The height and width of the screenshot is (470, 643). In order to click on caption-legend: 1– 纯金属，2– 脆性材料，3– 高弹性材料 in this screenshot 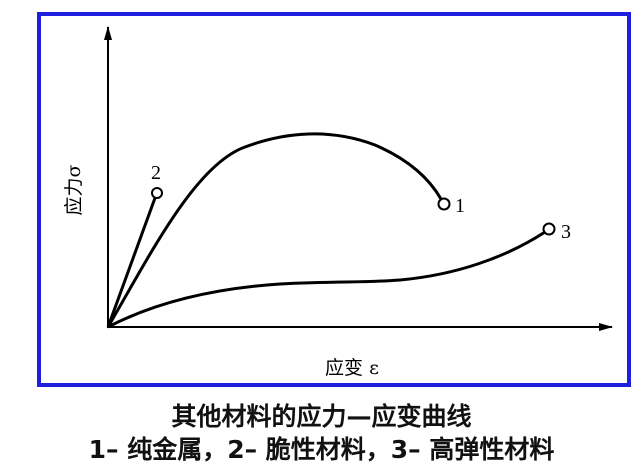, I will do `click(321, 449)`.